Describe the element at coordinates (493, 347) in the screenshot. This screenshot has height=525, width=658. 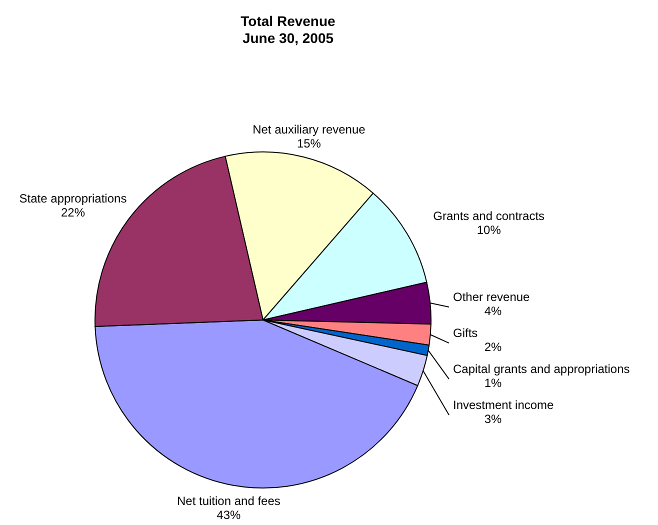
I see `data-label: 2%` at that location.